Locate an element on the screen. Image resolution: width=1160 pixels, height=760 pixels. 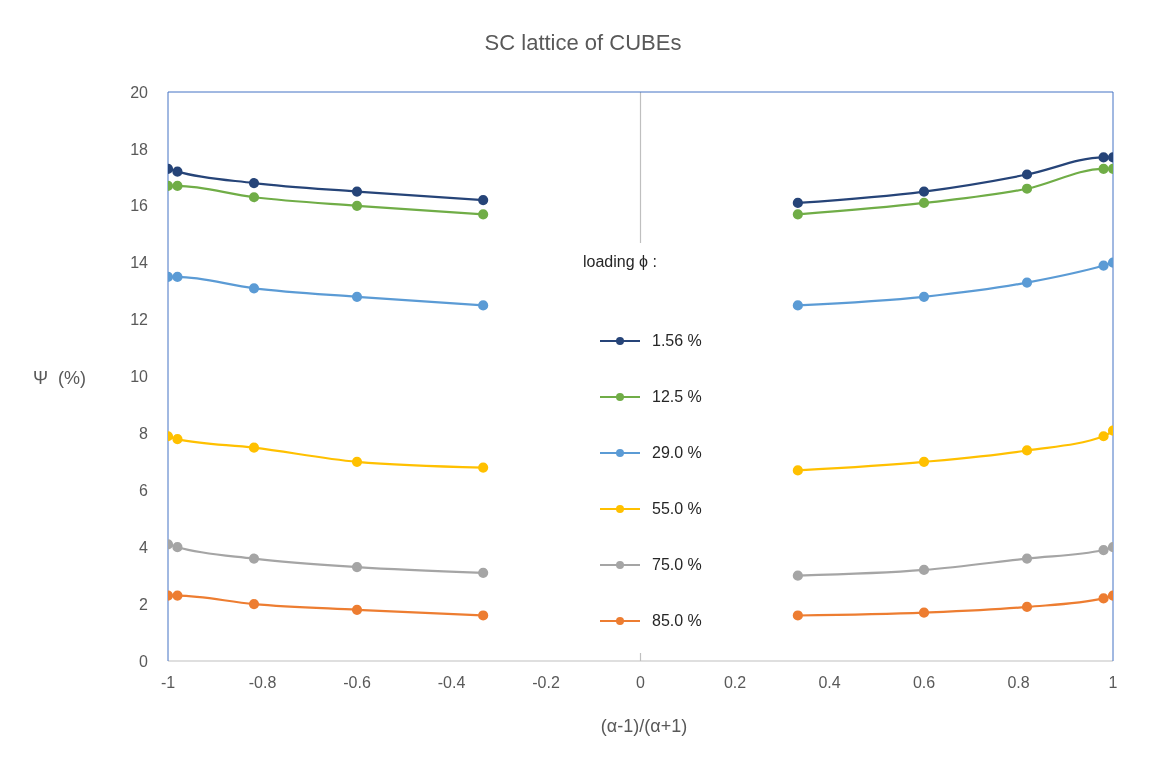
y-tick-label: 0 is located at coordinates (144, 661).